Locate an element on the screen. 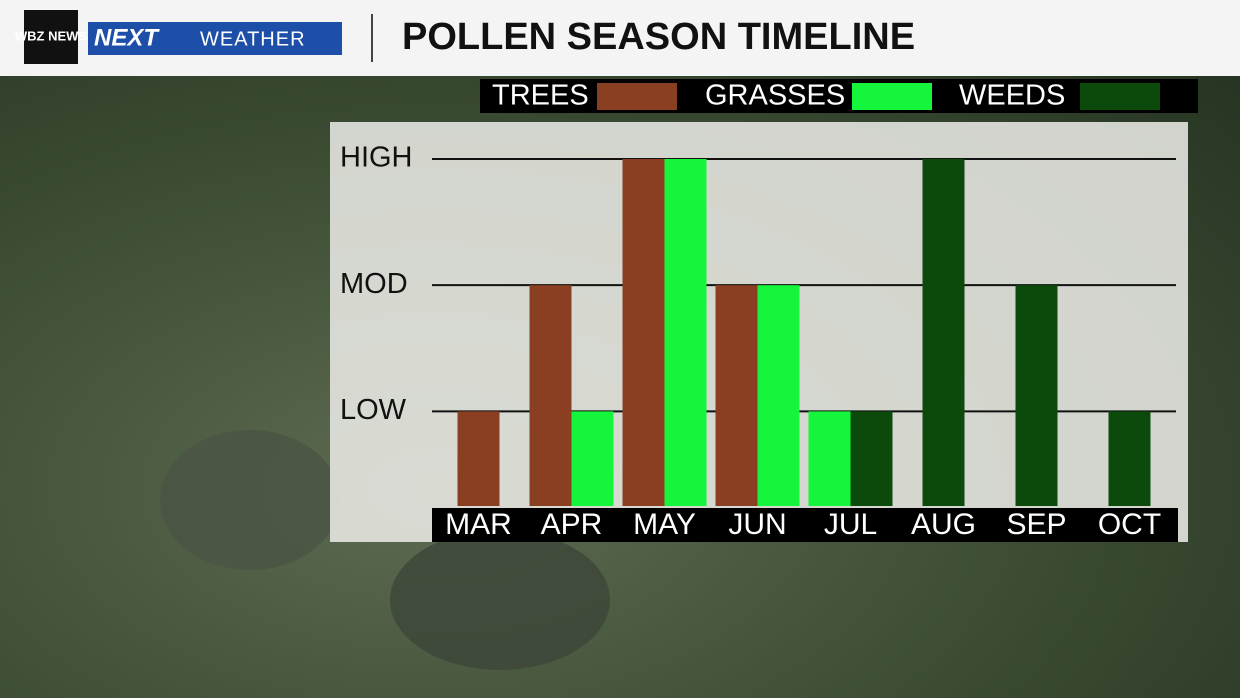  legend-label: TREES is located at coordinates (540, 96).